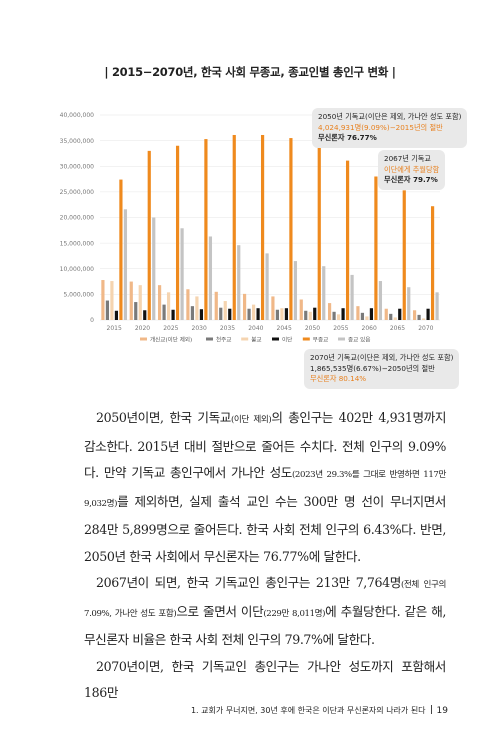  Describe the element at coordinates (369, 328) in the screenshot. I see `x-tick-label: 2060` at that location.